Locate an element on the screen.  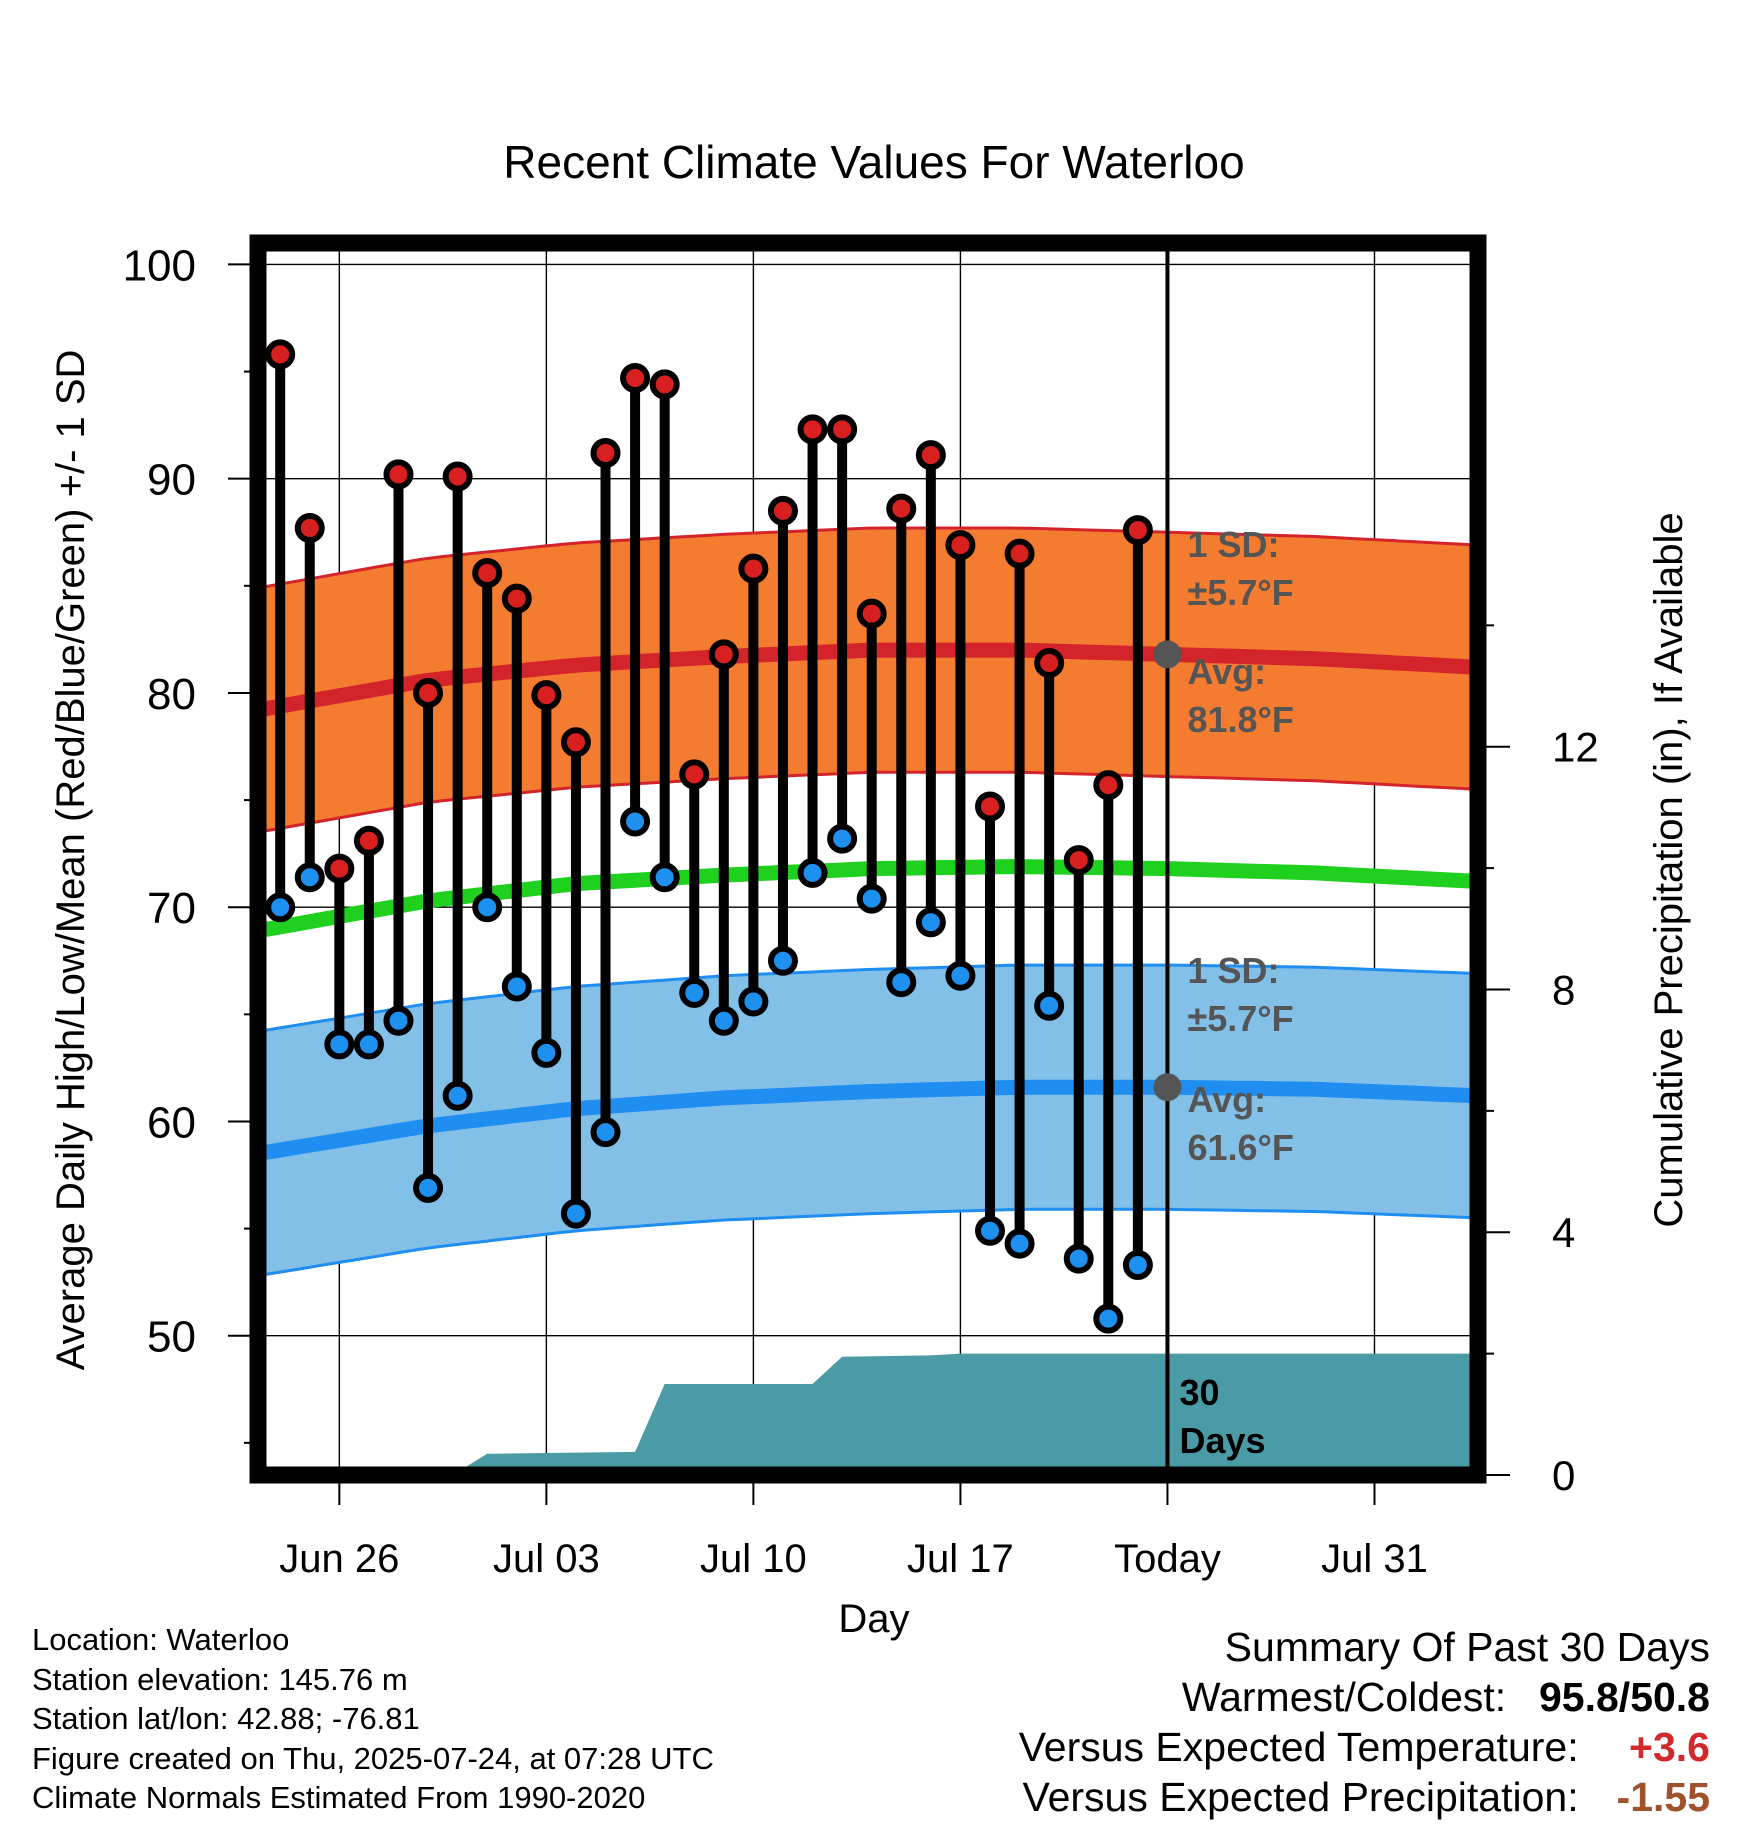
low-sd-label: ±5.7°F is located at coordinates (1240, 1018).